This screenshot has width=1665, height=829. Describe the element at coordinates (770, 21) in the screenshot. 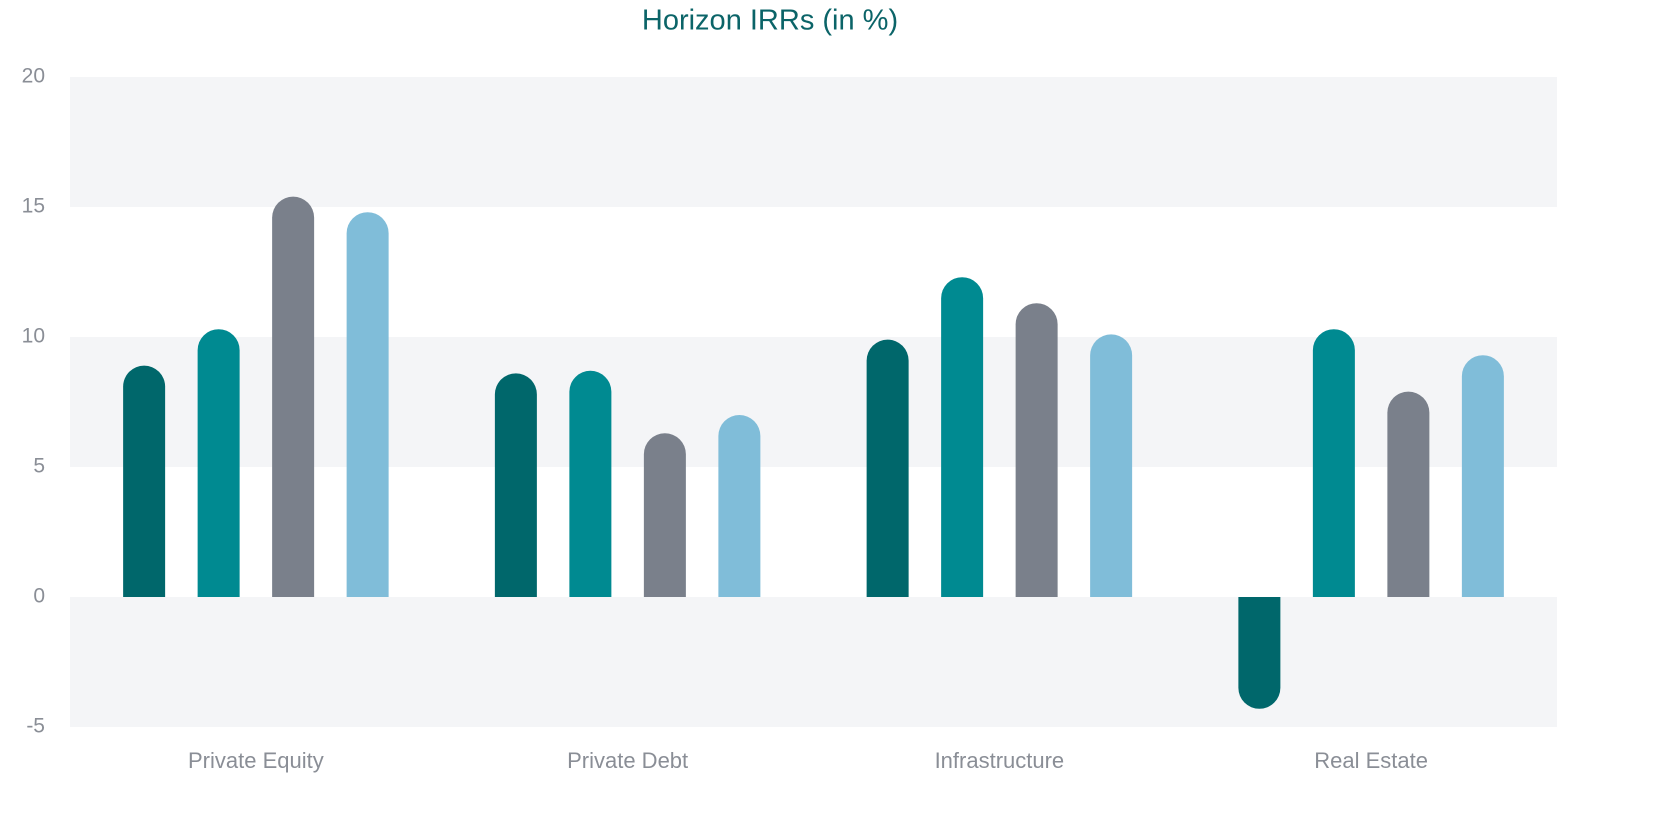

I see `chart-title: Horizon IRRs (in %)` at that location.